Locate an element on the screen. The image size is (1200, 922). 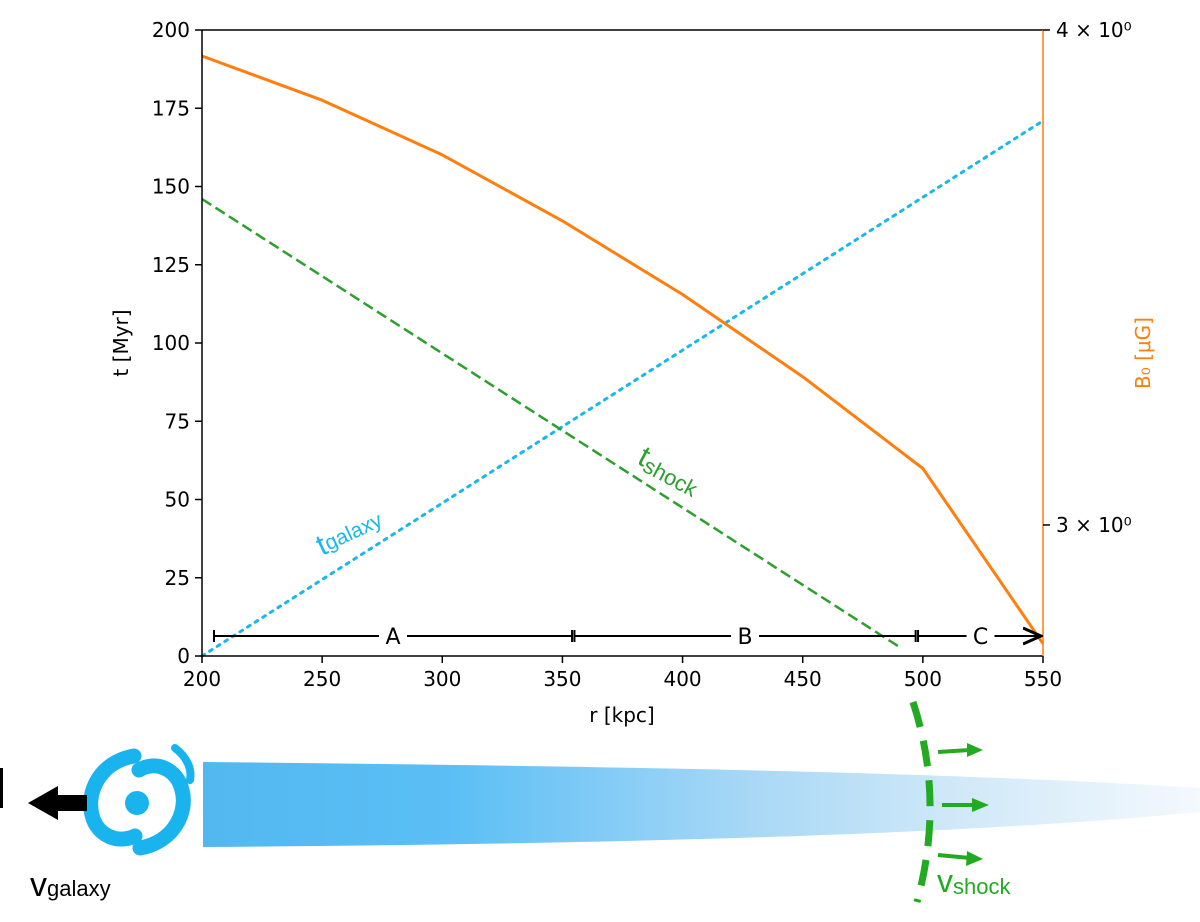
y-tick-label: 0 is located at coordinates (183, 656).